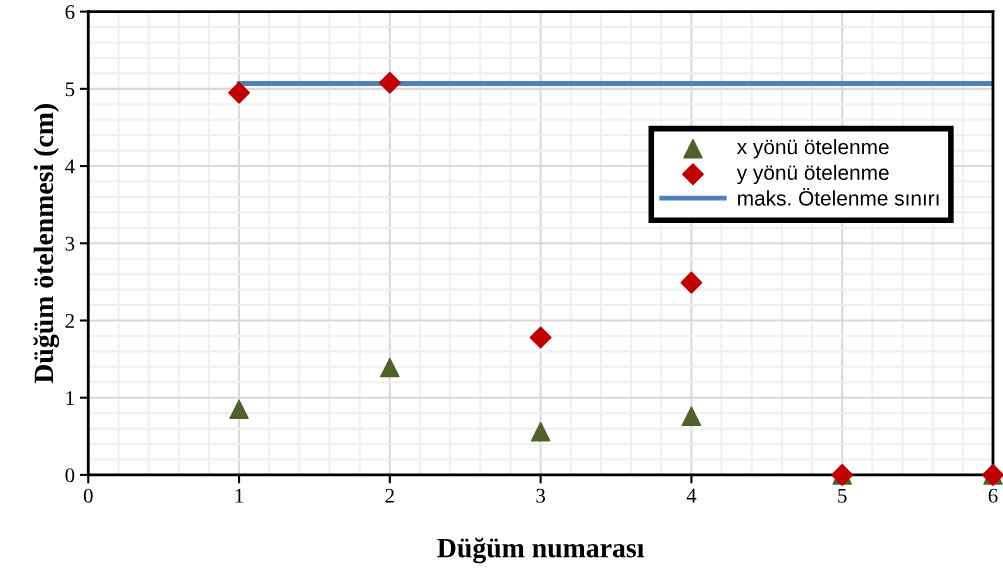 The image size is (1003, 582). What do you see at coordinates (812, 149) in the screenshot?
I see `legend-label: x yönü ötelenme` at bounding box center [812, 149].